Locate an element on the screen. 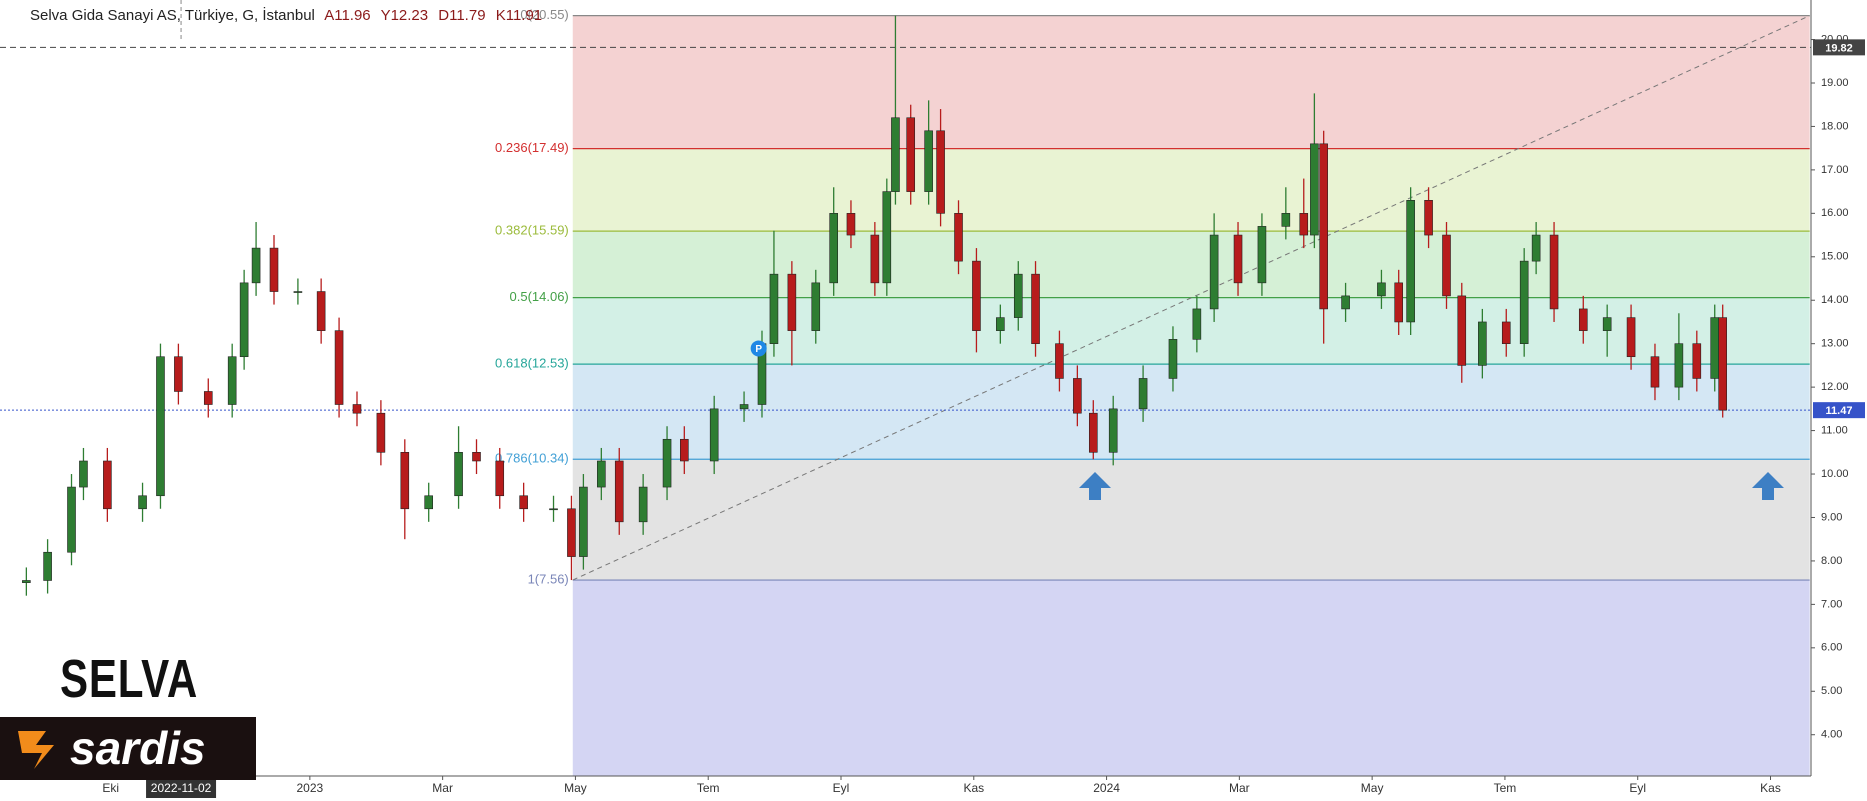 Image resolution: width=1867 pixels, height=801 pixels. y-tick-label: 7.00 is located at coordinates (1831, 604).